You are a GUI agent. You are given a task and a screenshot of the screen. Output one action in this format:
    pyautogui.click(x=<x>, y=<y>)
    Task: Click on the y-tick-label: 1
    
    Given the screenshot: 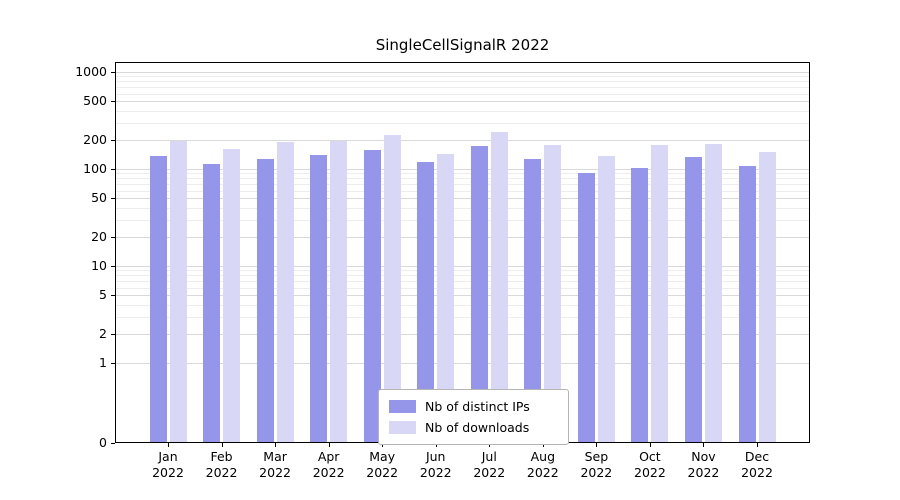 What is the action you would take?
    pyautogui.click(x=103, y=362)
    